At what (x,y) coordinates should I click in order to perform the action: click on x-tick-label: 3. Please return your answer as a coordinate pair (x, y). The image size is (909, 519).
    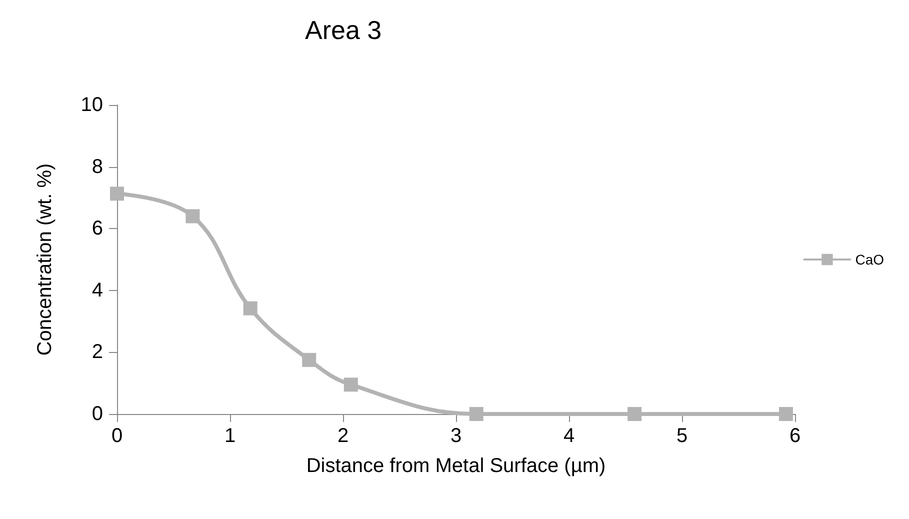
    Looking at the image, I should click on (456, 436).